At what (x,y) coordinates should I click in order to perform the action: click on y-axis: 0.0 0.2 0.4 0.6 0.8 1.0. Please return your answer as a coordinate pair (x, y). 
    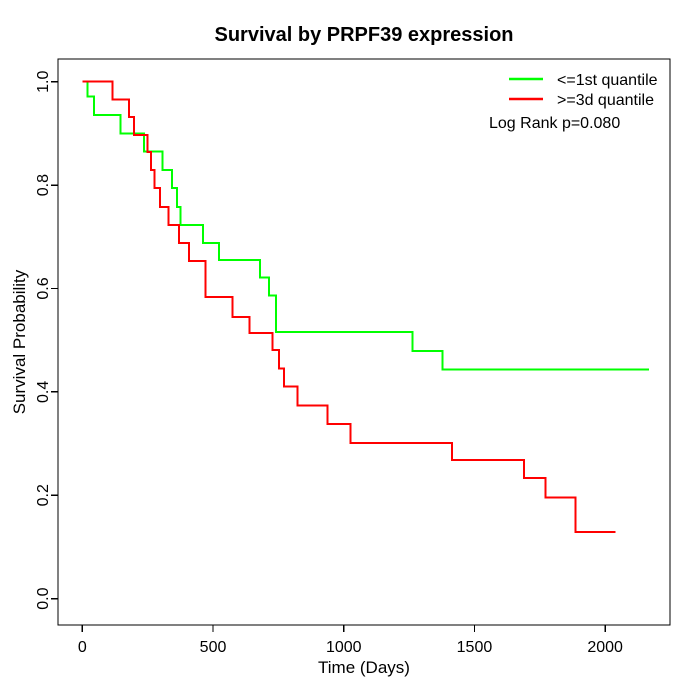
    Looking at the image, I should click on (46, 340).